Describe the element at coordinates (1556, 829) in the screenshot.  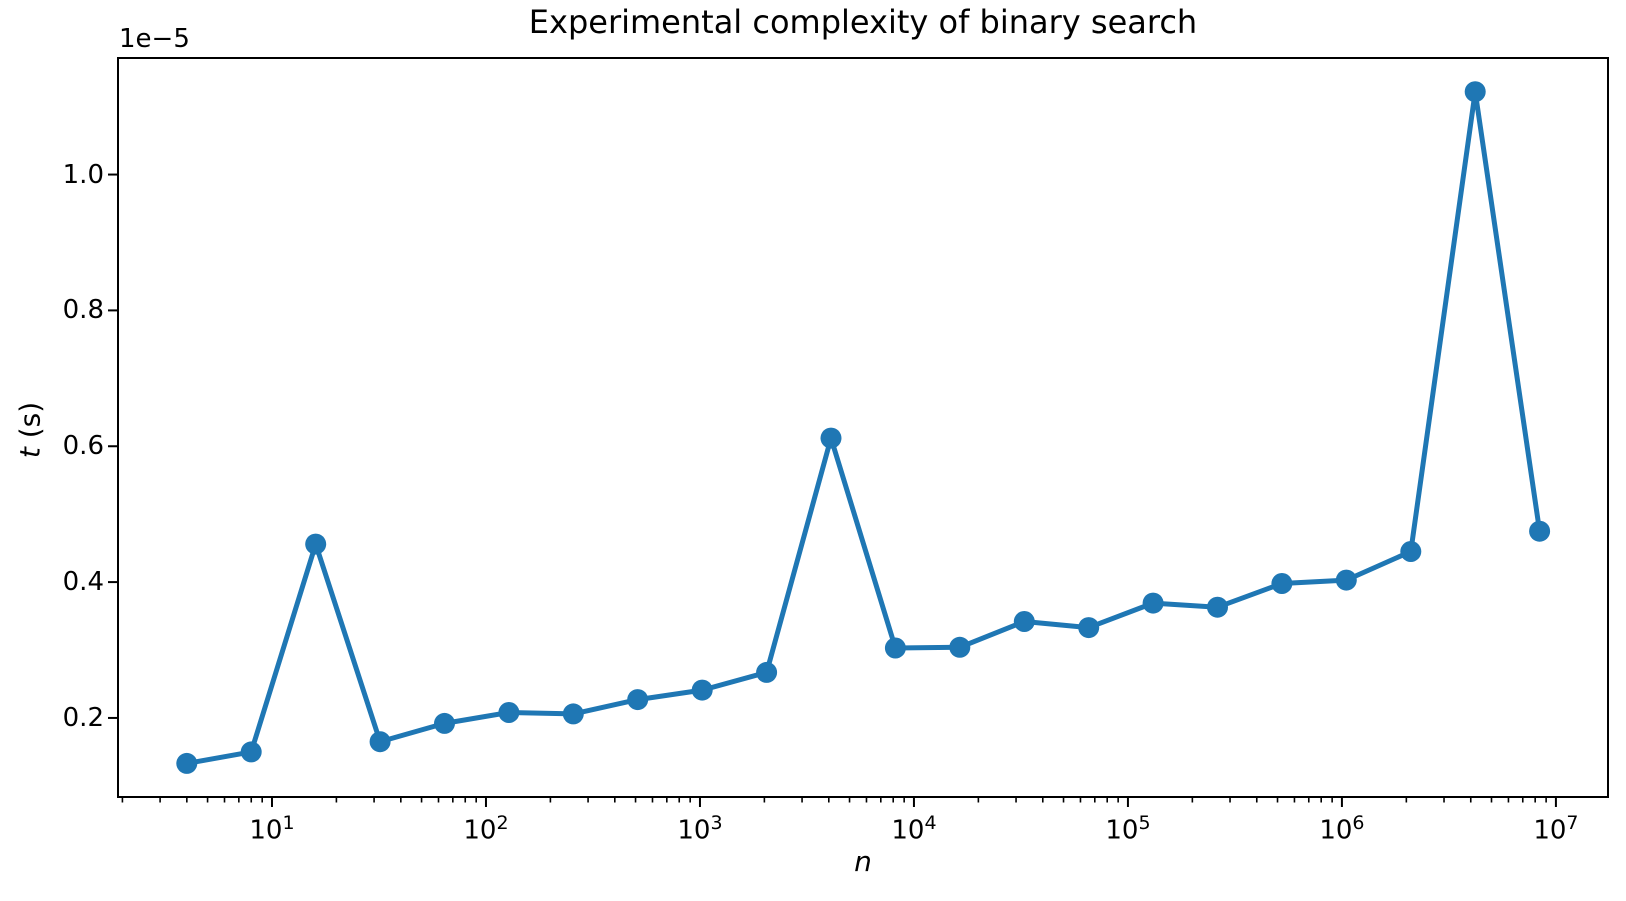
I see `x-tick-label: 10⁷` at that location.